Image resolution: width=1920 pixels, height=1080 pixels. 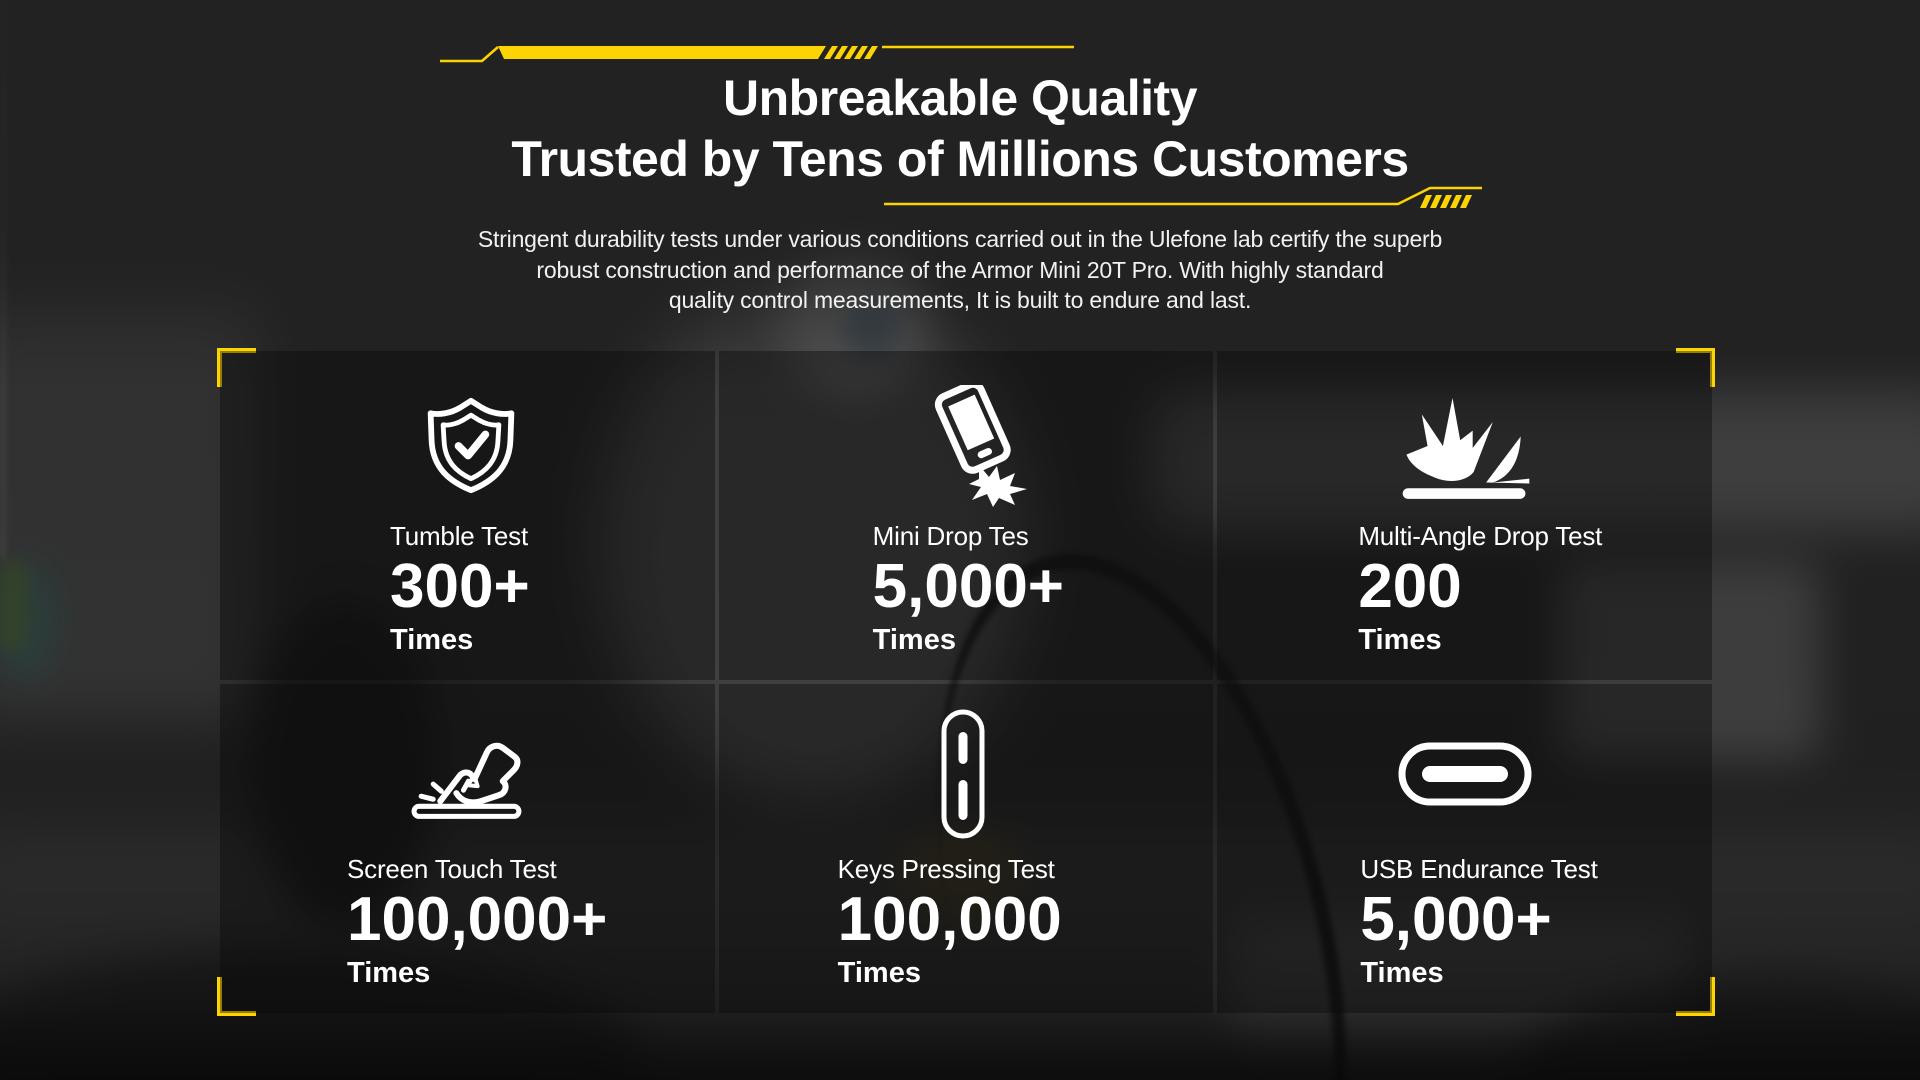 What do you see at coordinates (1464, 848) in the screenshot?
I see `test-card: USB Endurance Test 5,000+ Times` at bounding box center [1464, 848].